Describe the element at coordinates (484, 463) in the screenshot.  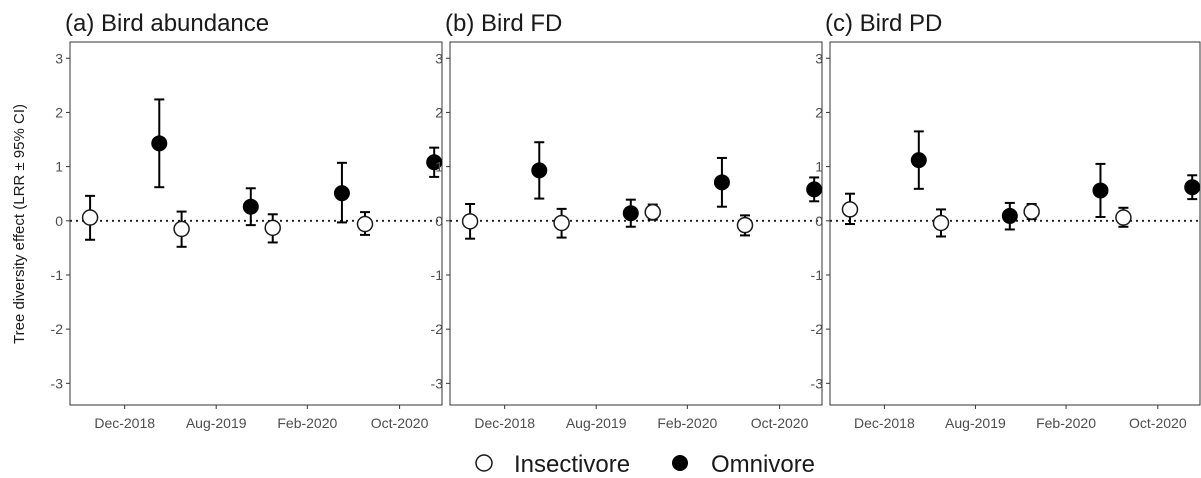
I see `legend-insectivore-marker` at that location.